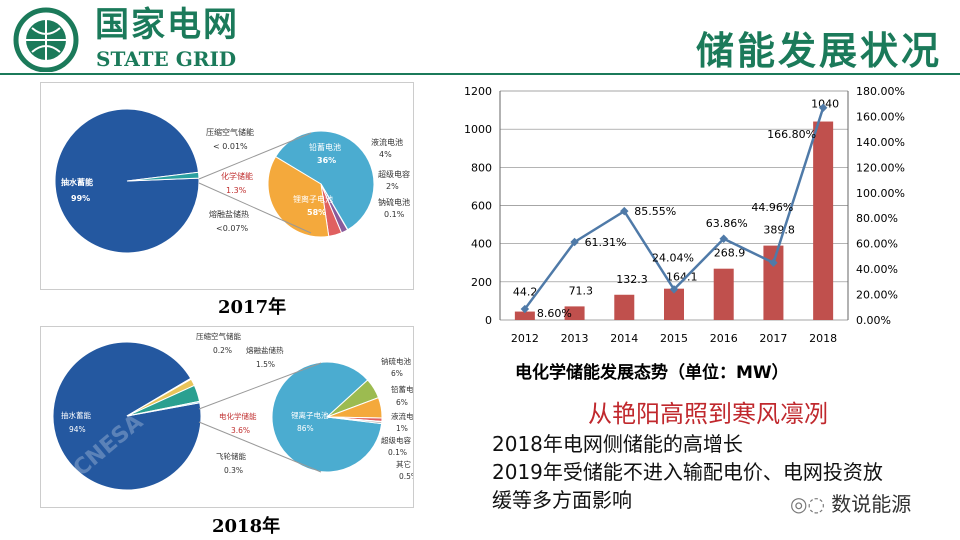  I want to click on pie-label: 2%, so click(392, 186).